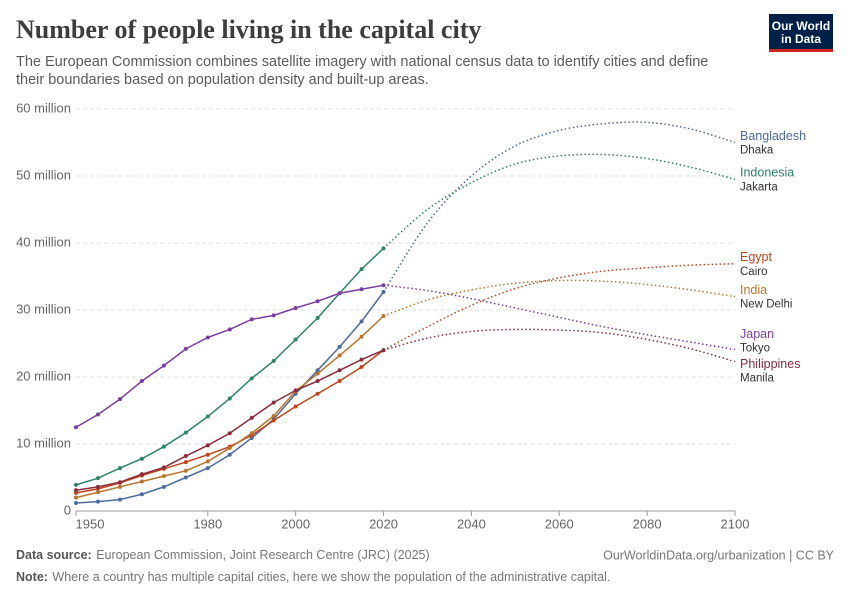 The height and width of the screenshot is (600, 850). I want to click on y-tick-label: 30 million, so click(43, 308).